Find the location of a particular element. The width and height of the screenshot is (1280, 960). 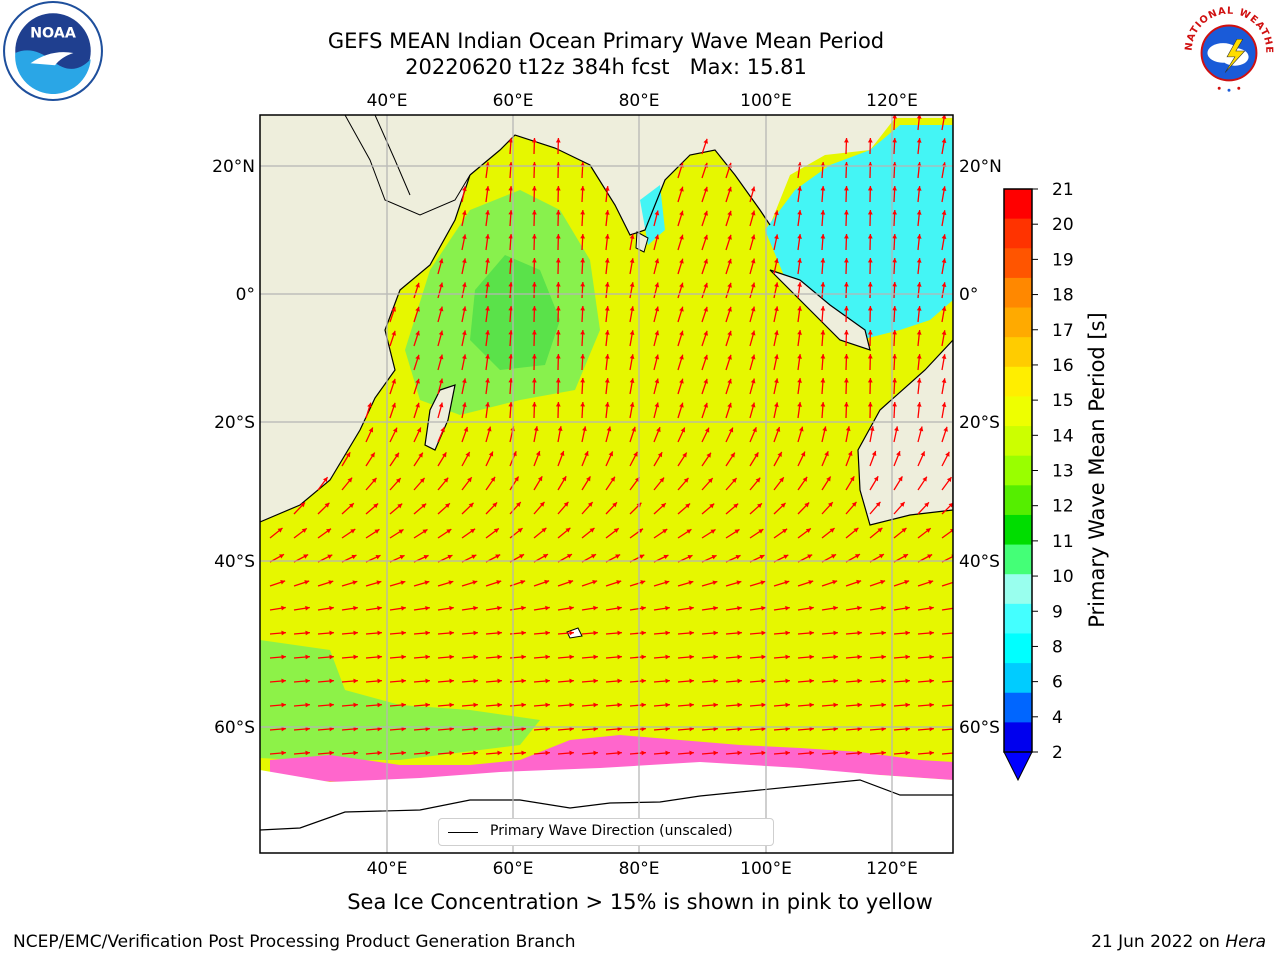

coastline-australia is located at coordinates (905, 432).